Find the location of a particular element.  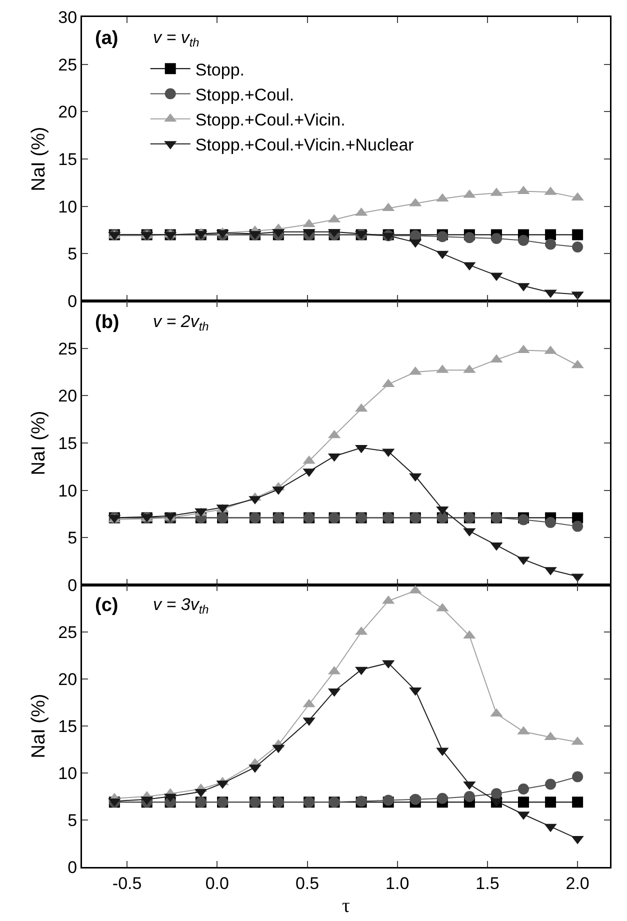

annotation: v = v$_{th}$ is located at coordinates (176, 39).